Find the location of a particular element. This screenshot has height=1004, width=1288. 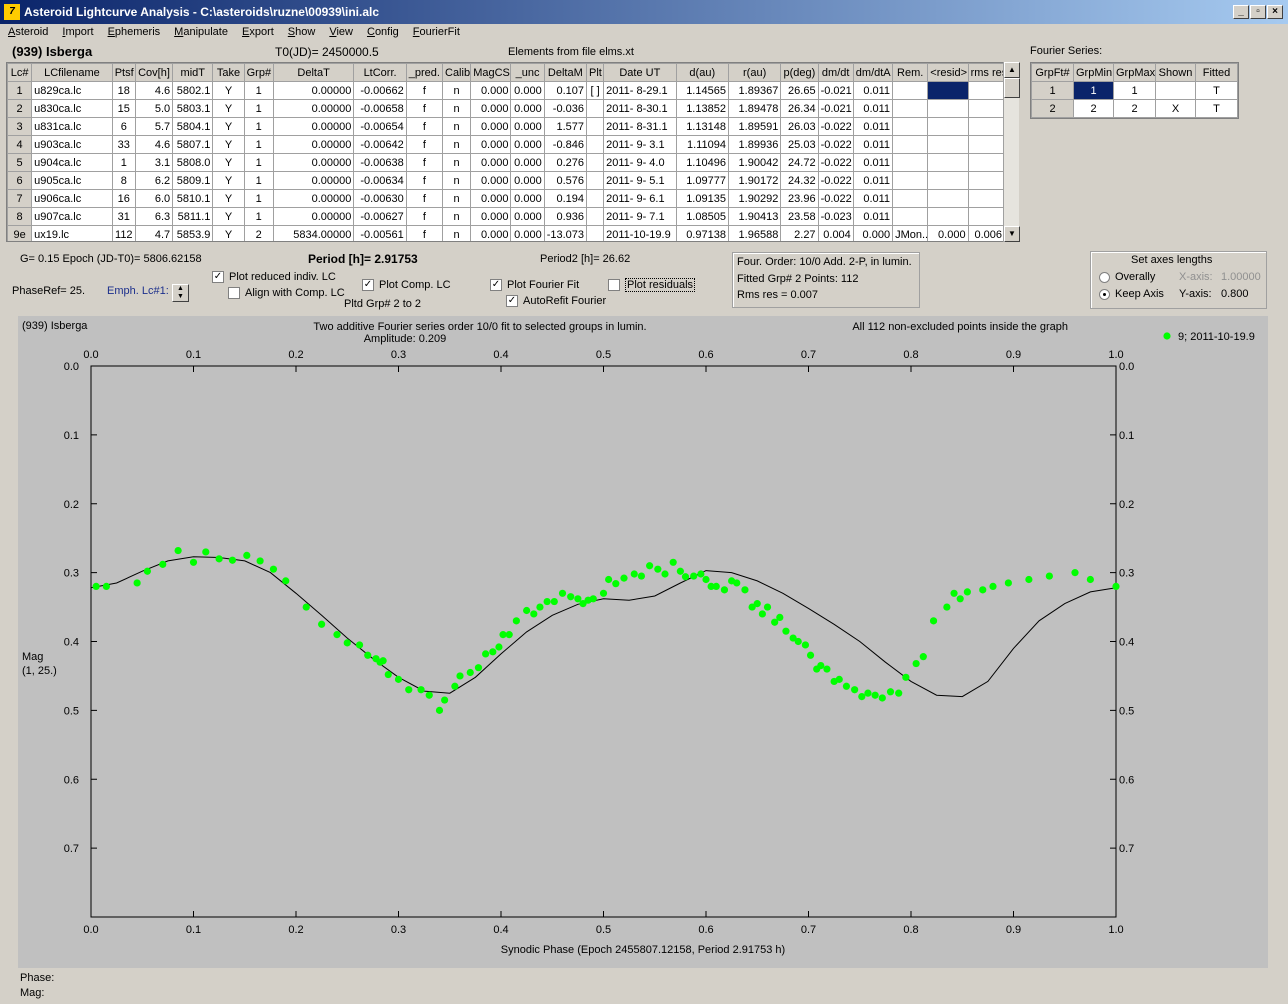

autorefit-checkbox: ✓ AutoRefit Fourier is located at coordinates (556, 301).